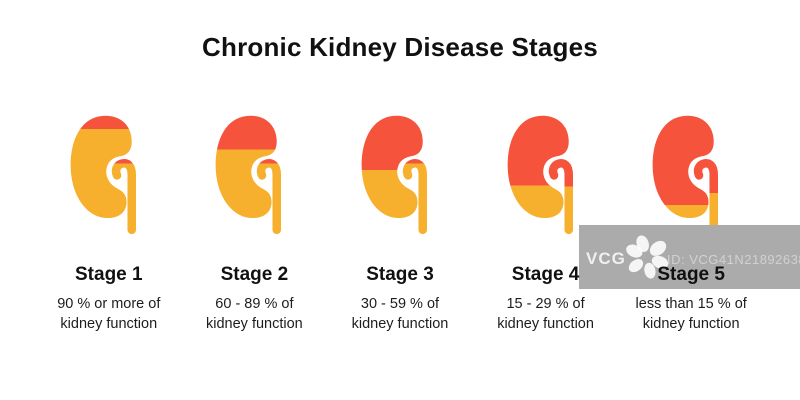 Image resolution: width=800 pixels, height=400 pixels. What do you see at coordinates (685, 175) in the screenshot?
I see `kidney-stage-5-icon` at bounding box center [685, 175].